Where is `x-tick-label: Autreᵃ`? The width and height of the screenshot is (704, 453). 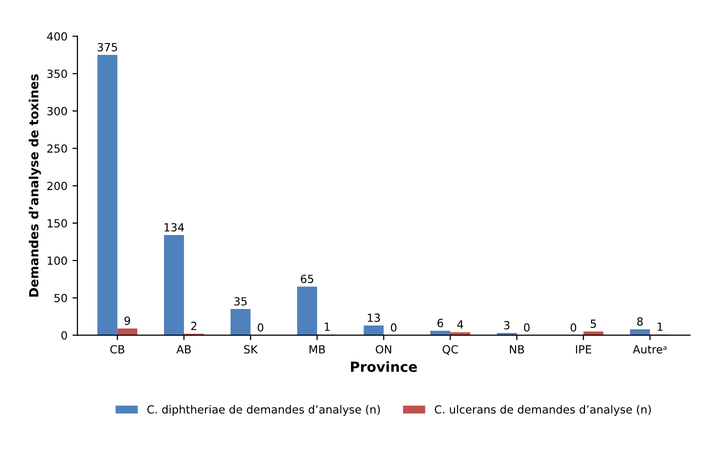 x-tick-label: Autreᵃ is located at coordinates (649, 349).